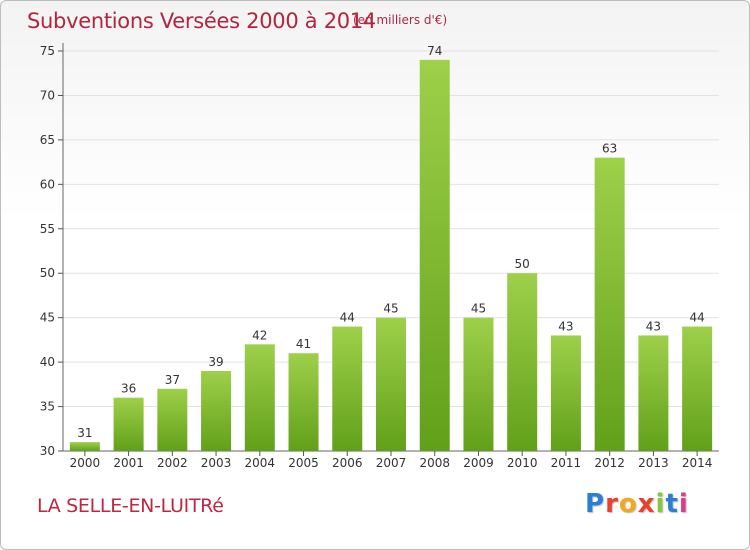 The width and height of the screenshot is (750, 550). I want to click on x-tick-label: 2008, so click(434, 463).